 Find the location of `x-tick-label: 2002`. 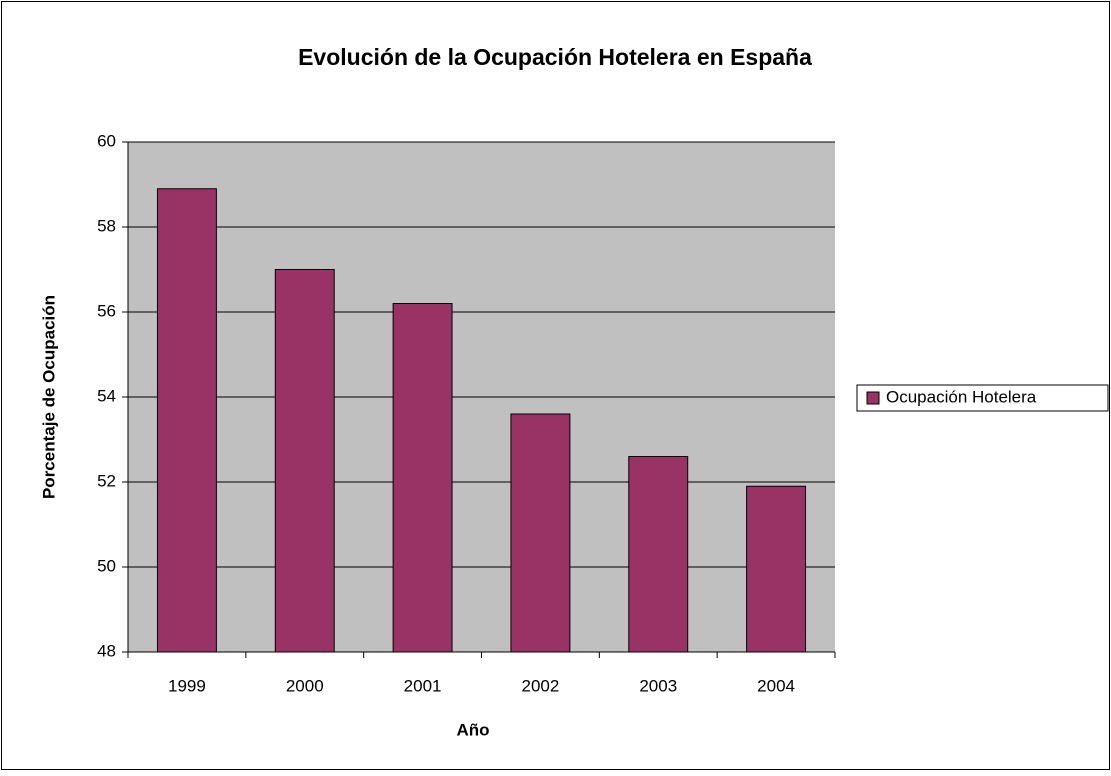

x-tick-label: 2002 is located at coordinates (541, 685).